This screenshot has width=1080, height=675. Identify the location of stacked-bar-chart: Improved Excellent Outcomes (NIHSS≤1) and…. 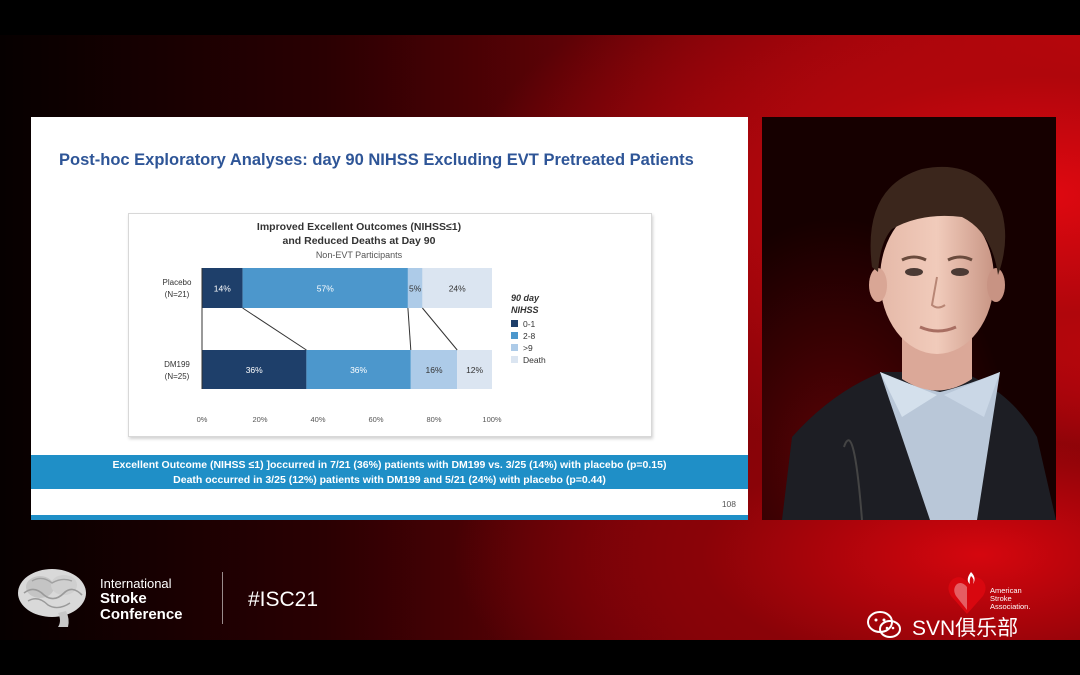
(354, 322).